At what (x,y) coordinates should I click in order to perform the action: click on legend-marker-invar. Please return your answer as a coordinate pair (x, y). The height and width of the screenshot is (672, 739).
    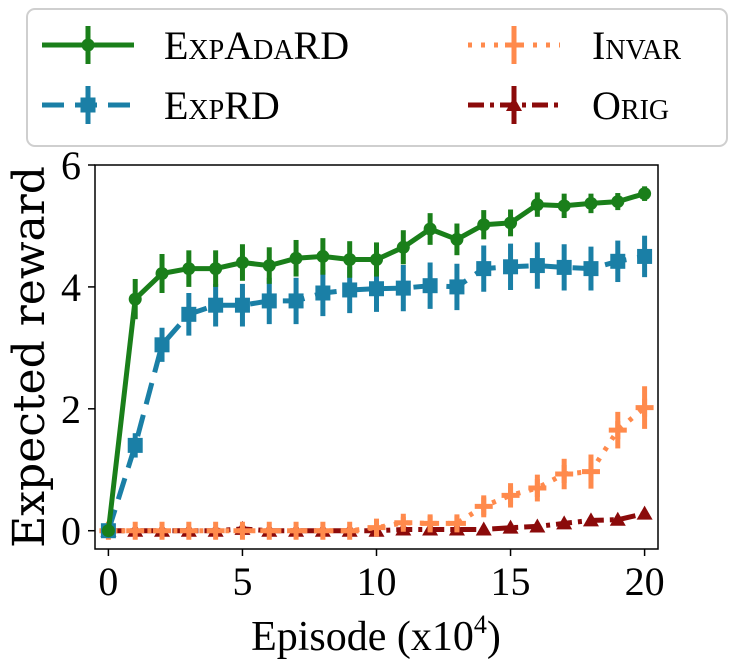
    Looking at the image, I should click on (514, 45).